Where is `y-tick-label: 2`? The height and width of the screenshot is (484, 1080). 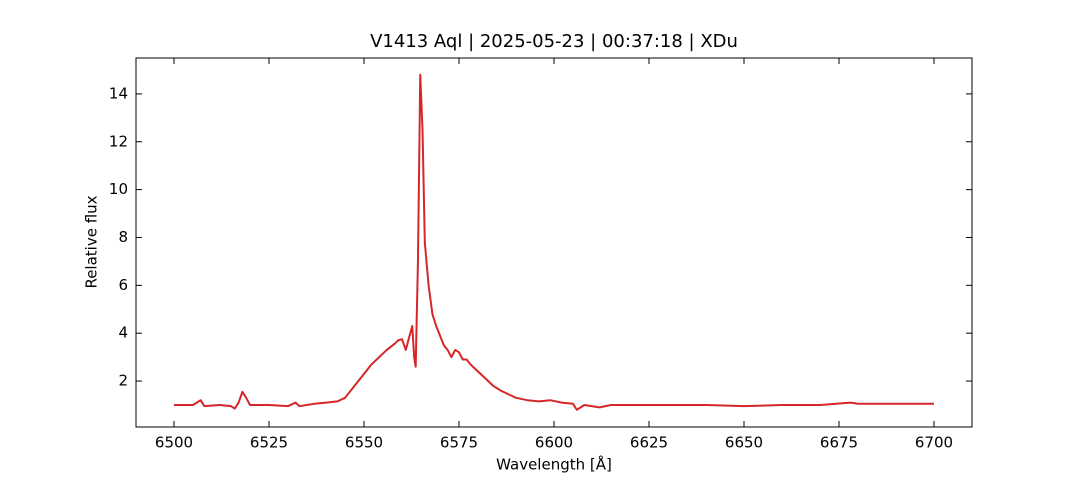 y-tick-label: 2 is located at coordinates (123, 381).